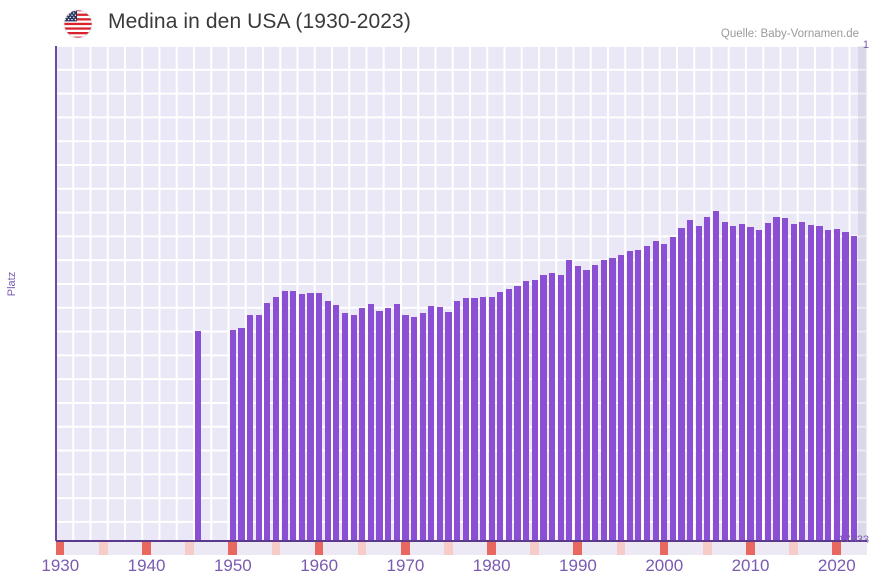  What do you see at coordinates (259, 21) in the screenshot?
I see `page-title: Medina in den USA (1930-2023)` at bounding box center [259, 21].